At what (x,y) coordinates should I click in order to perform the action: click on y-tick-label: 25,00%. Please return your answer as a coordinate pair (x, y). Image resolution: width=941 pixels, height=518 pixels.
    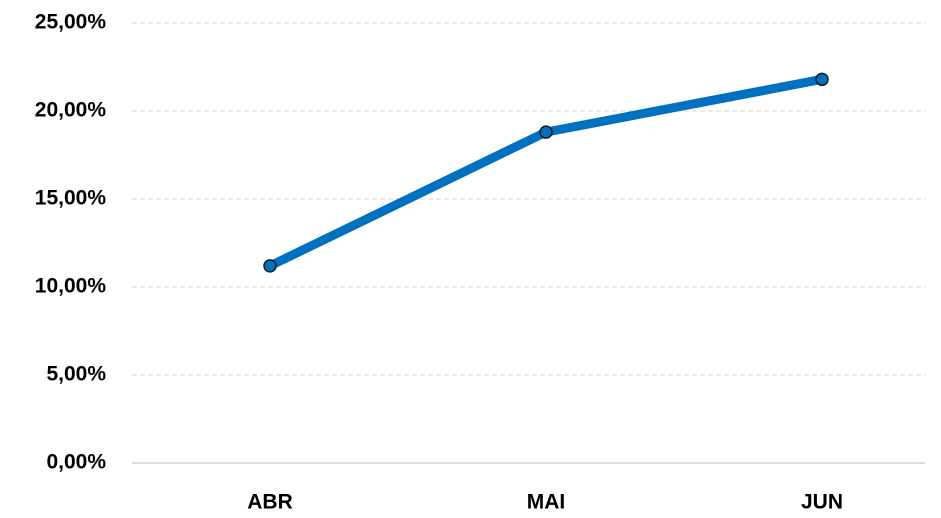
    Looking at the image, I should click on (71, 22).